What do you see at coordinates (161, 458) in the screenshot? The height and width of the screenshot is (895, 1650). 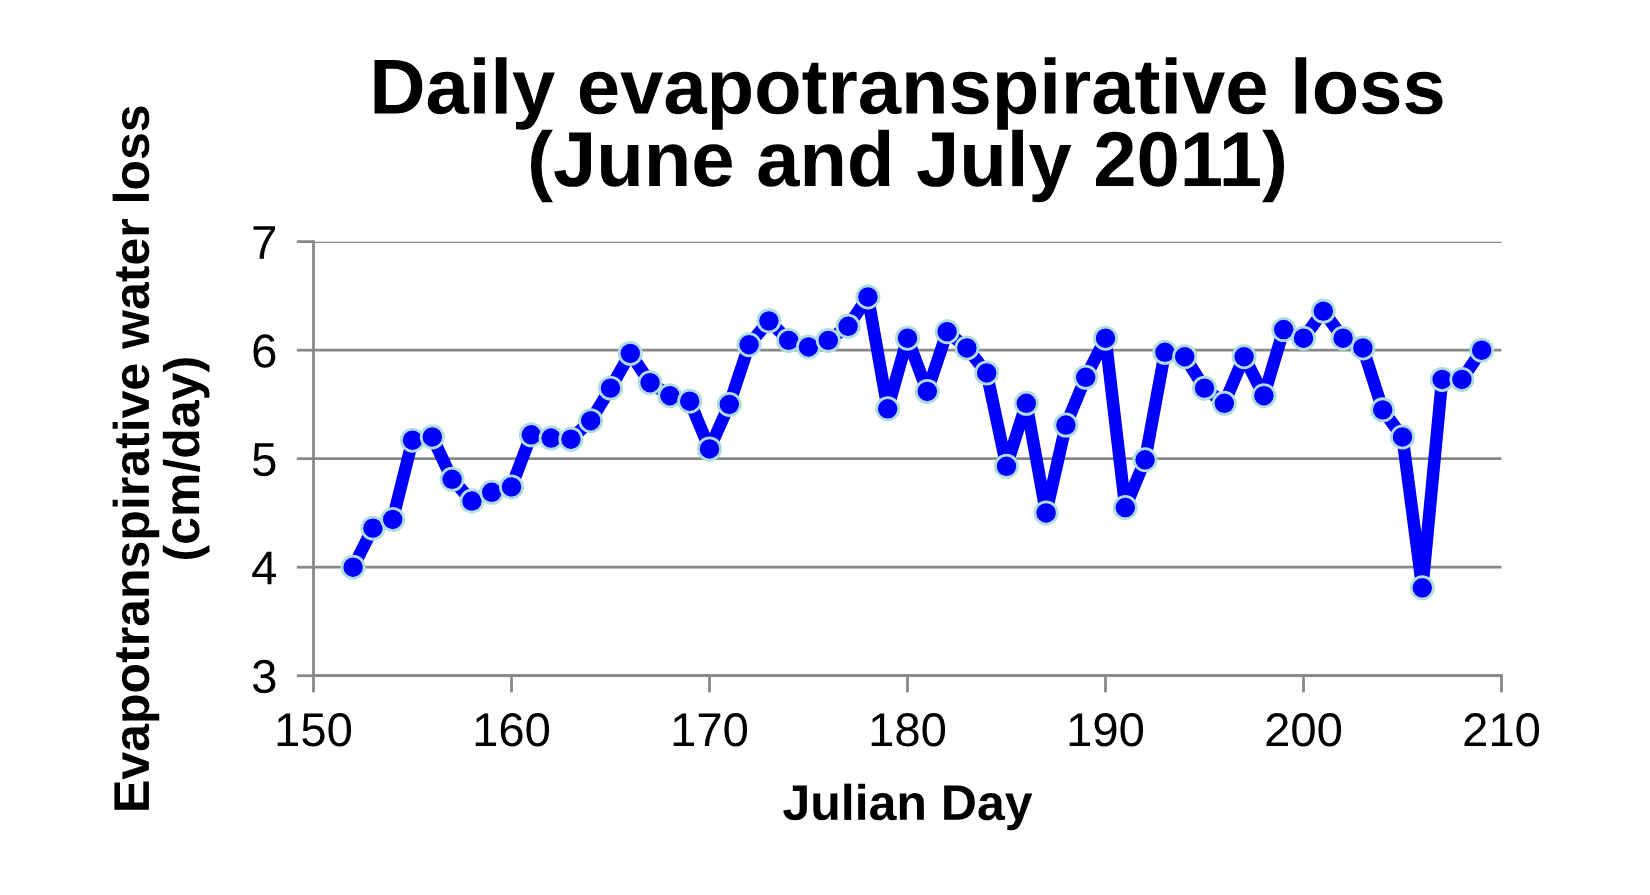 I see `y-axis-title: Evapotranspirative water loss (cm/day)` at bounding box center [161, 458].